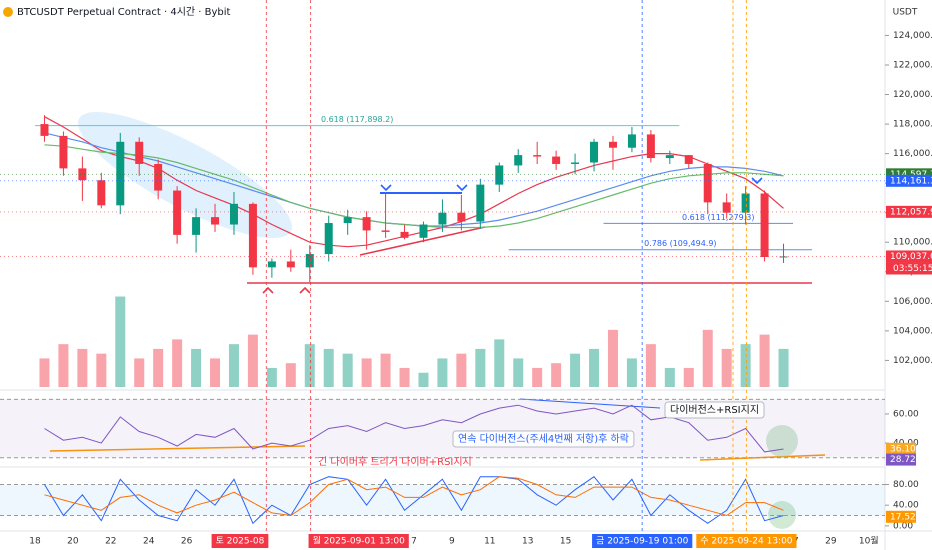  What do you see at coordinates (903, 517) in the screenshot?
I see `indicator-badge-label: 17.52` at bounding box center [903, 517].